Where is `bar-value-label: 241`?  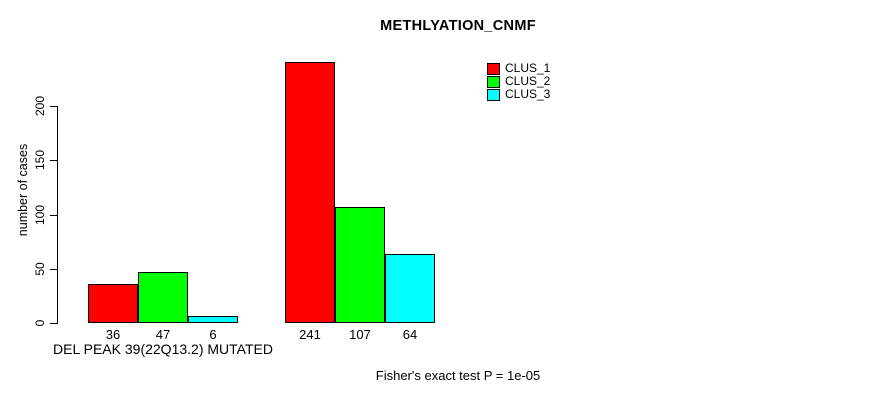 bar-value-label: 241 is located at coordinates (310, 334).